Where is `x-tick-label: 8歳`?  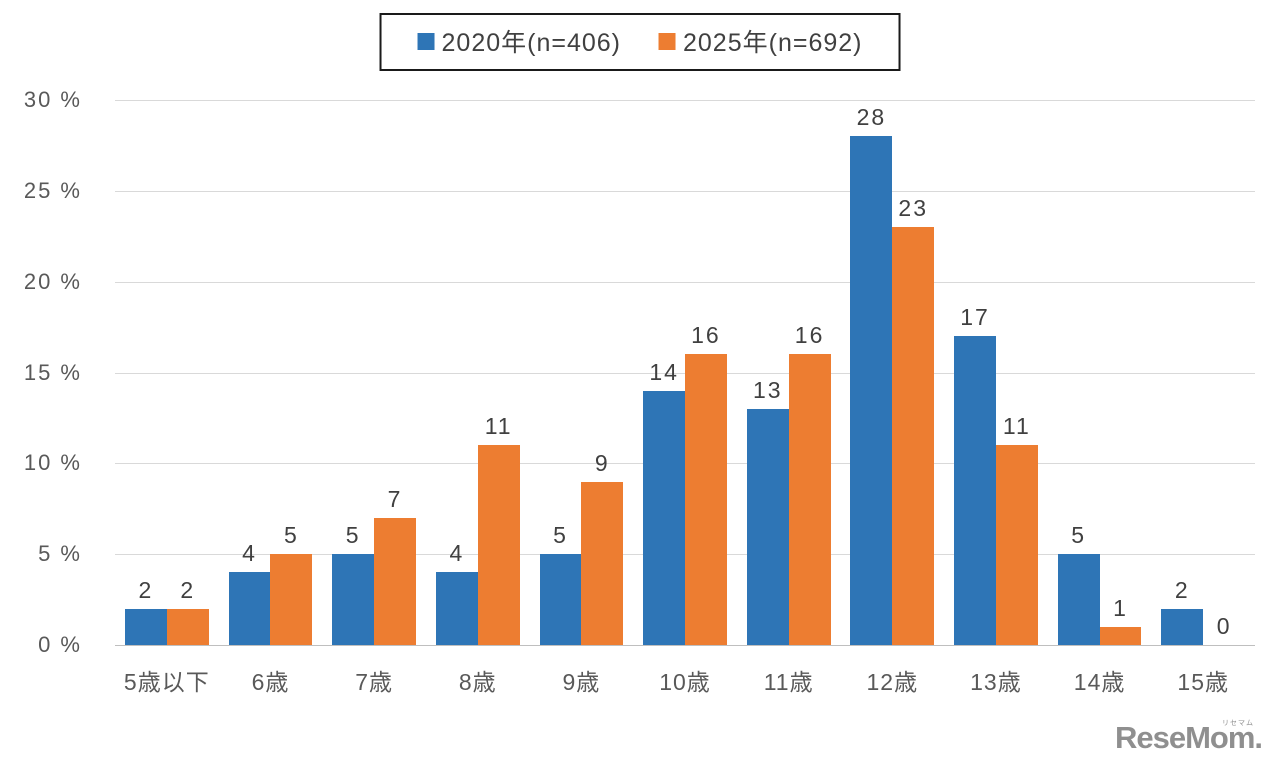
x-tick-label: 8歳 is located at coordinates (477, 682).